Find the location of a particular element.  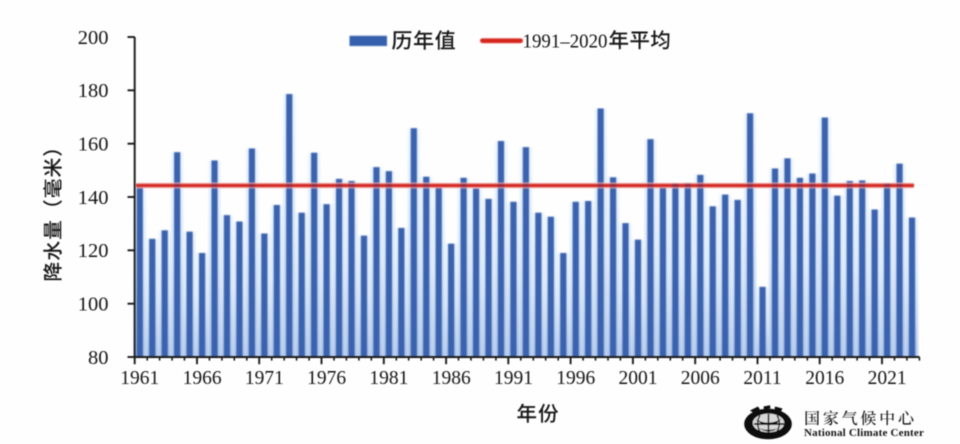

svg-text: 1991–2020 is located at coordinates (565, 42).